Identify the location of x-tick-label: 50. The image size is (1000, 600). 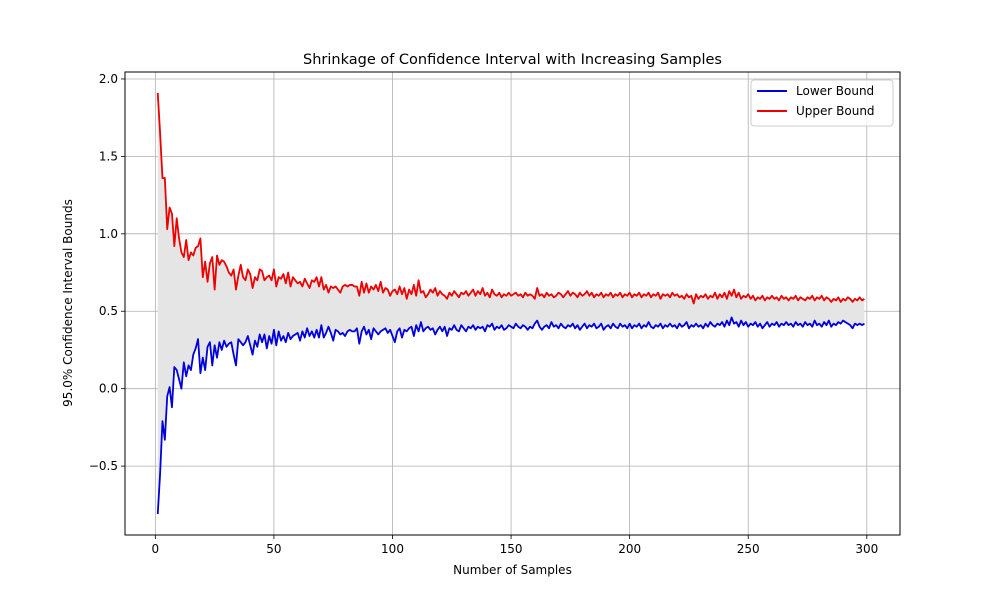
(273, 549).